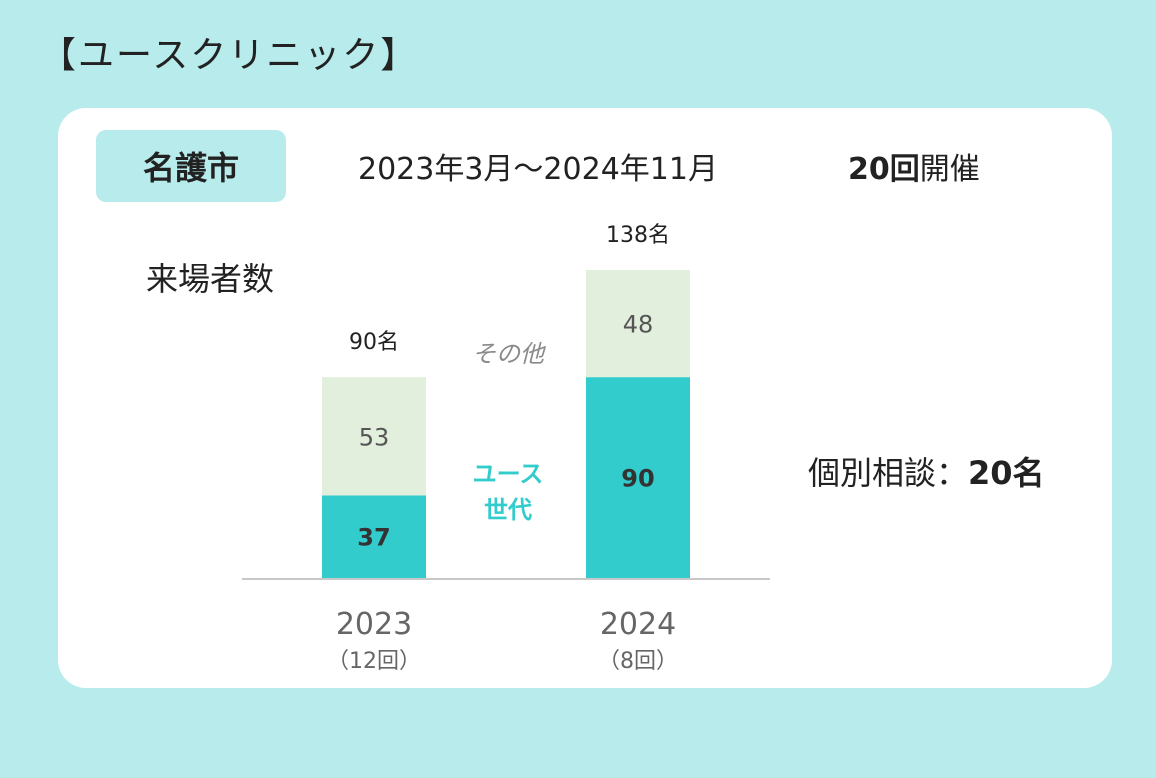 This screenshot has width=1156, height=778. I want to click on total-label-2024: 138名, so click(638, 235).